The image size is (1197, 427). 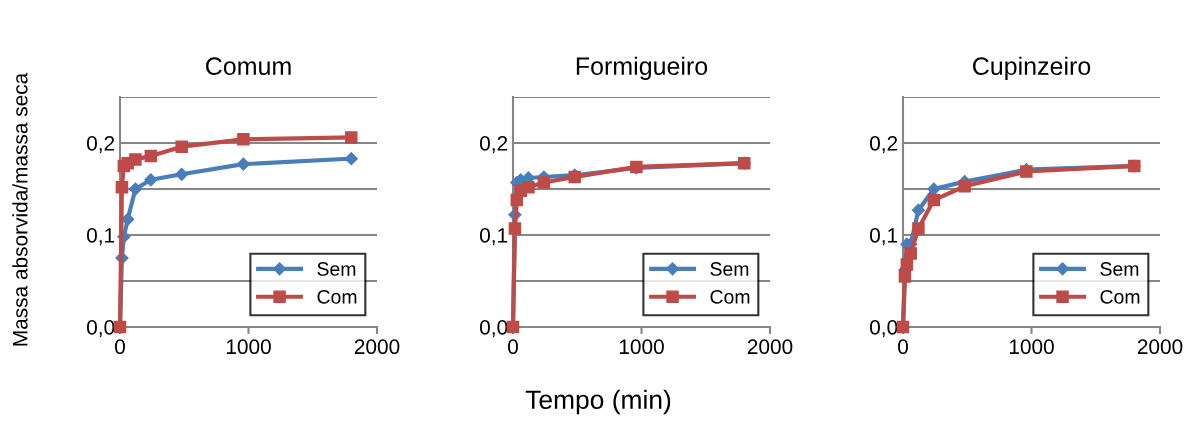 I want to click on chart-title: Comum, so click(x=248, y=66).